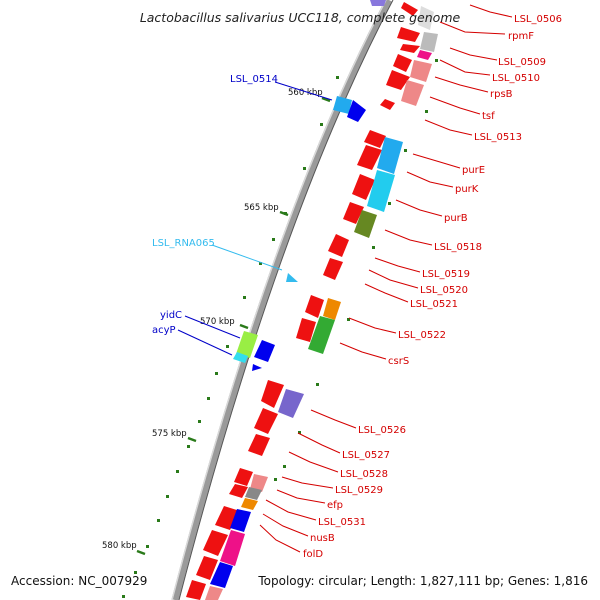  I want to click on gene-label: LSL_0513, so click(498, 137).